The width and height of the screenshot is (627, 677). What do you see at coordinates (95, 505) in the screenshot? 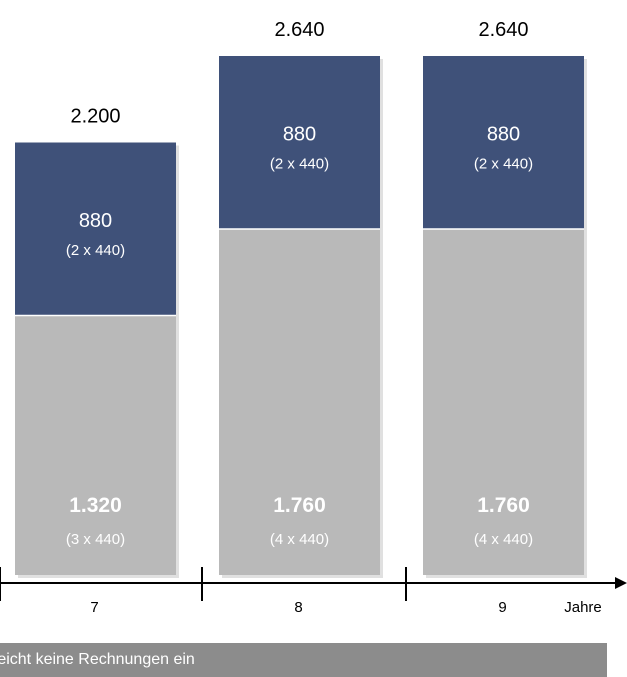
I see `bottom-value-label: 1.320` at bounding box center [95, 505].